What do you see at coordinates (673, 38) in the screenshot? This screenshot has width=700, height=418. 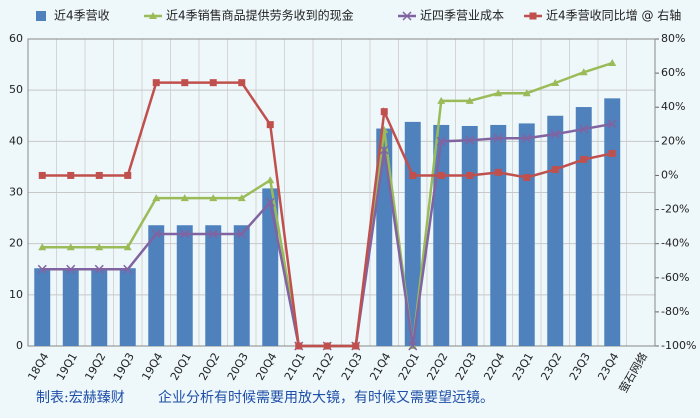 I see `y2-tick-label: 80%` at bounding box center [673, 38].